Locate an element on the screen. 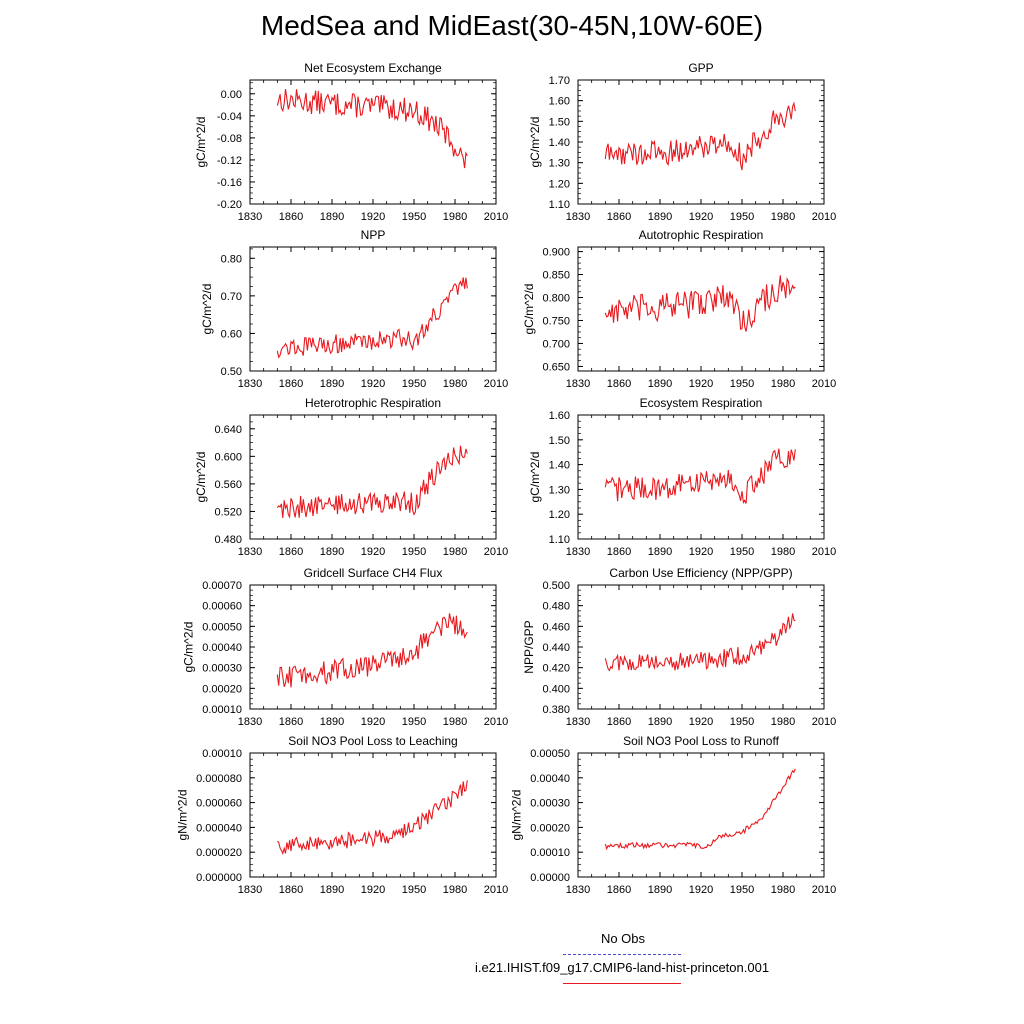  legend-obs-line is located at coordinates (622, 954).